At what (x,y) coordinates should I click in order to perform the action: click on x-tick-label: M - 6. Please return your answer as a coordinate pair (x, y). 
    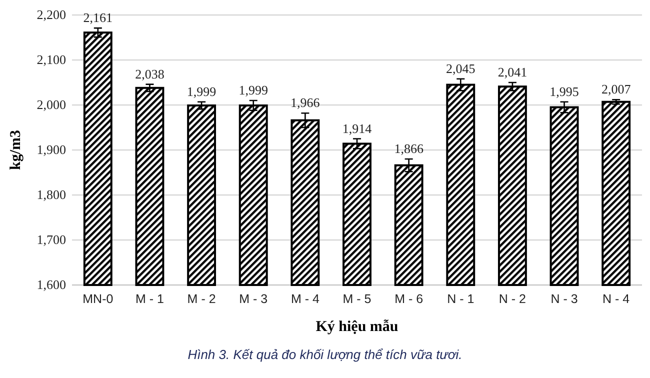
    Looking at the image, I should click on (409, 299).